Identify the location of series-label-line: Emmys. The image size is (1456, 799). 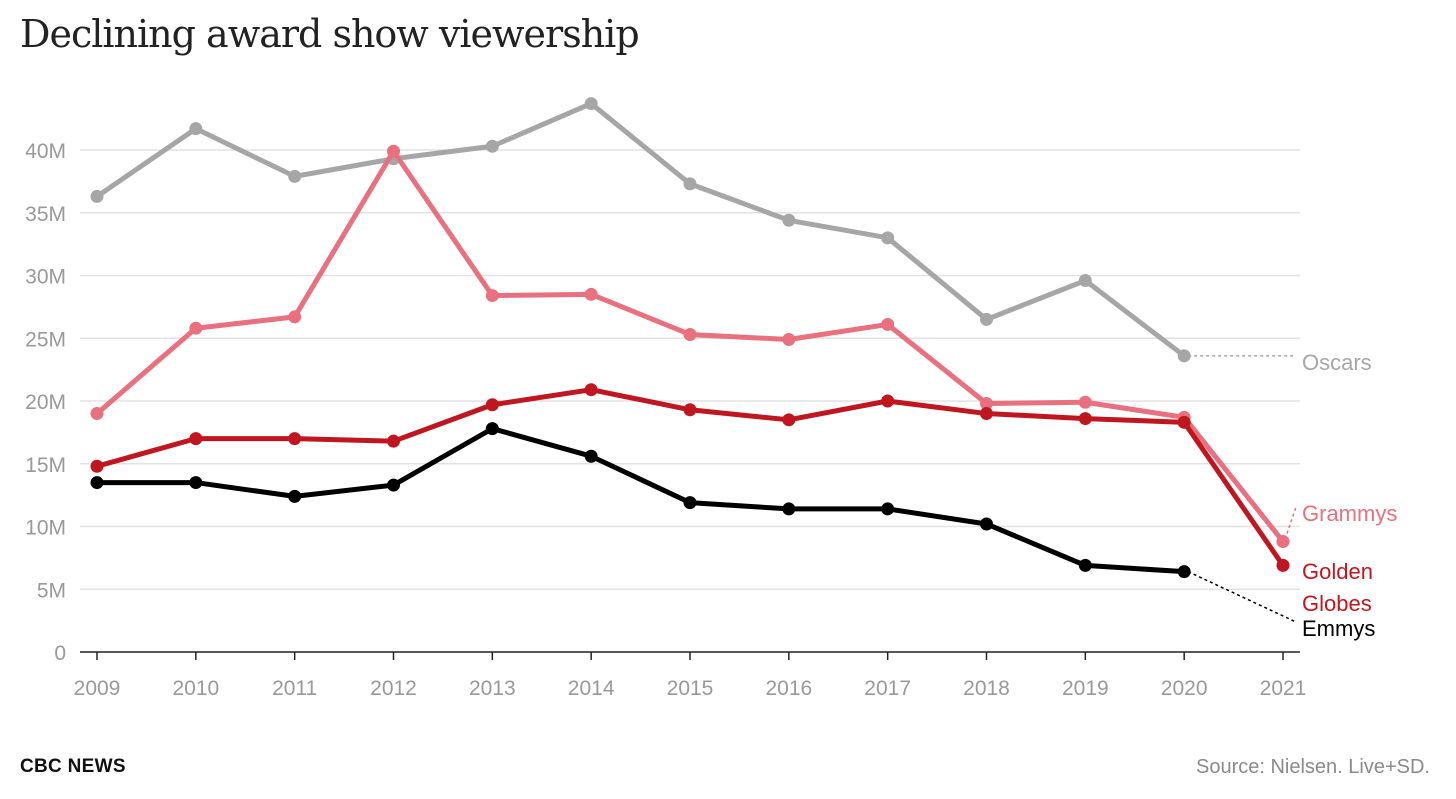
(1338, 628).